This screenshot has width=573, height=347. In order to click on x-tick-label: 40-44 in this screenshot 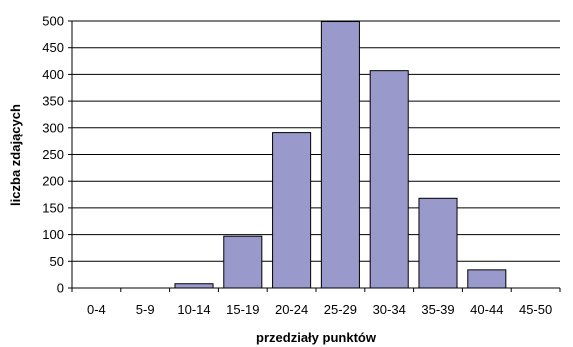, I will do `click(486, 309)`.